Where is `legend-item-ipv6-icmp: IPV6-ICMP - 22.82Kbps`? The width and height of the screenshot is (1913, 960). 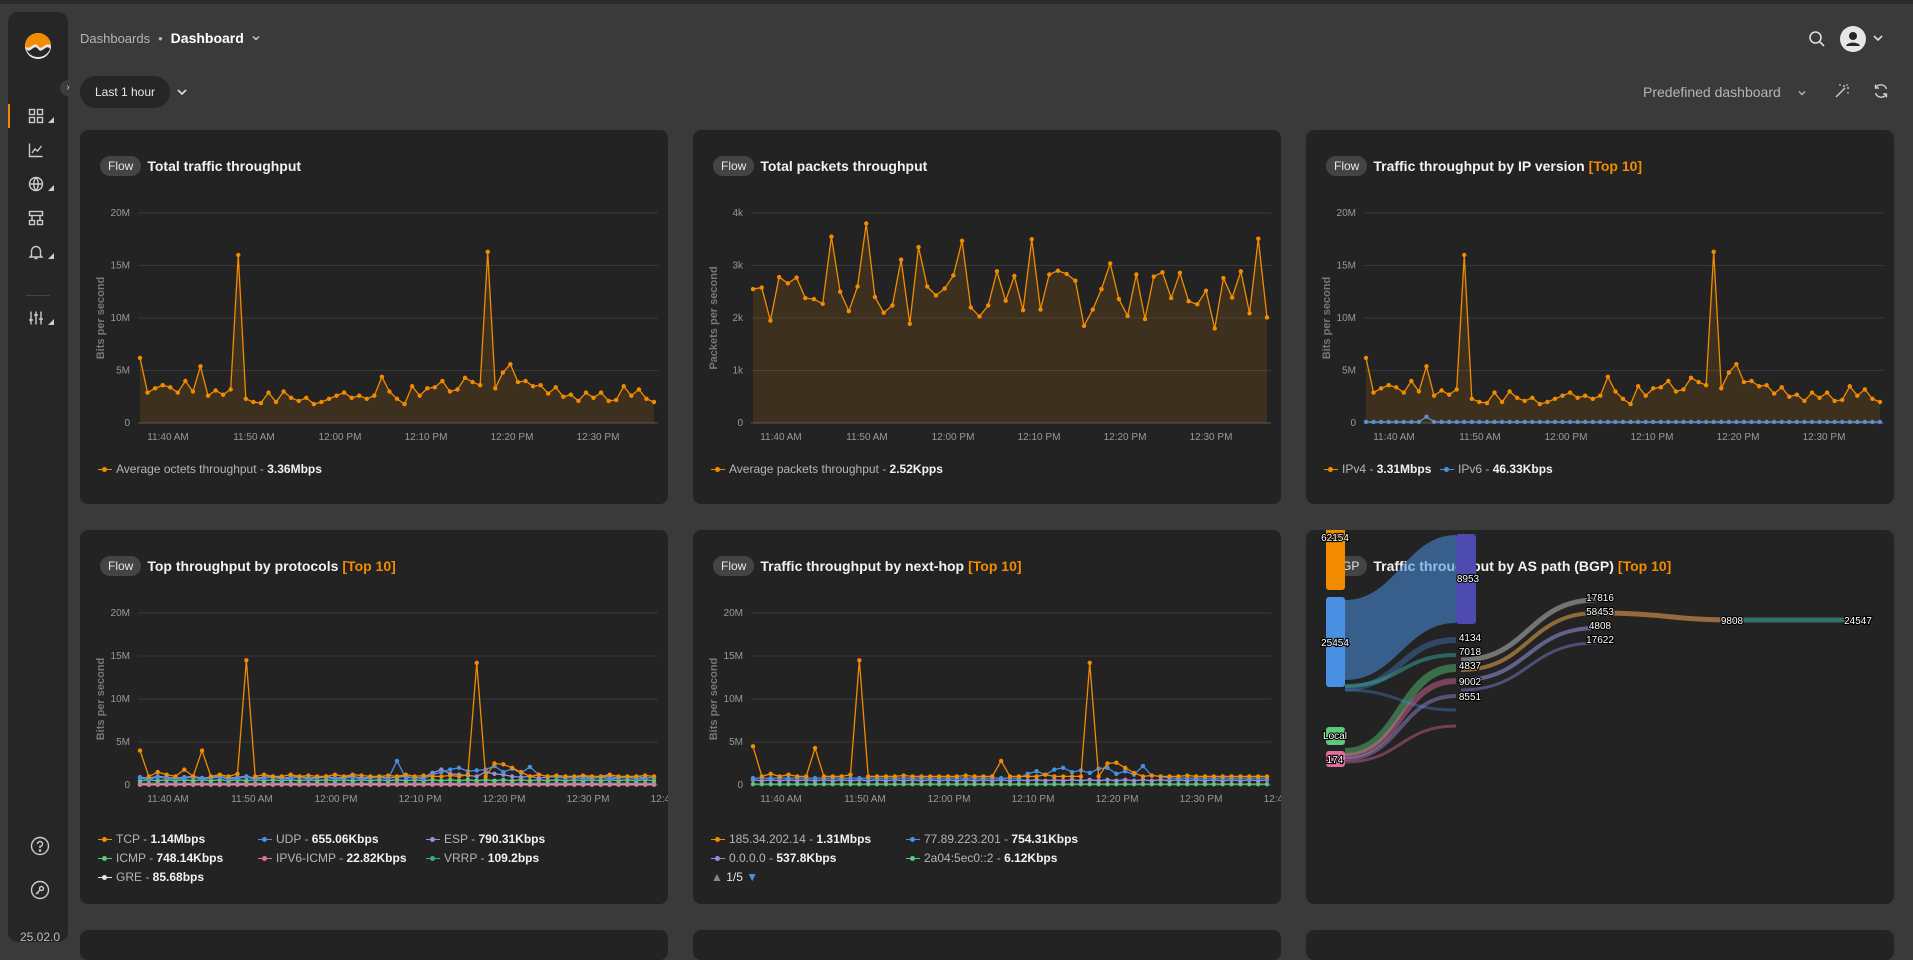
legend-item-ipv6-icmp: IPV6-ICMP - 22.82Kbps is located at coordinates (332, 858).